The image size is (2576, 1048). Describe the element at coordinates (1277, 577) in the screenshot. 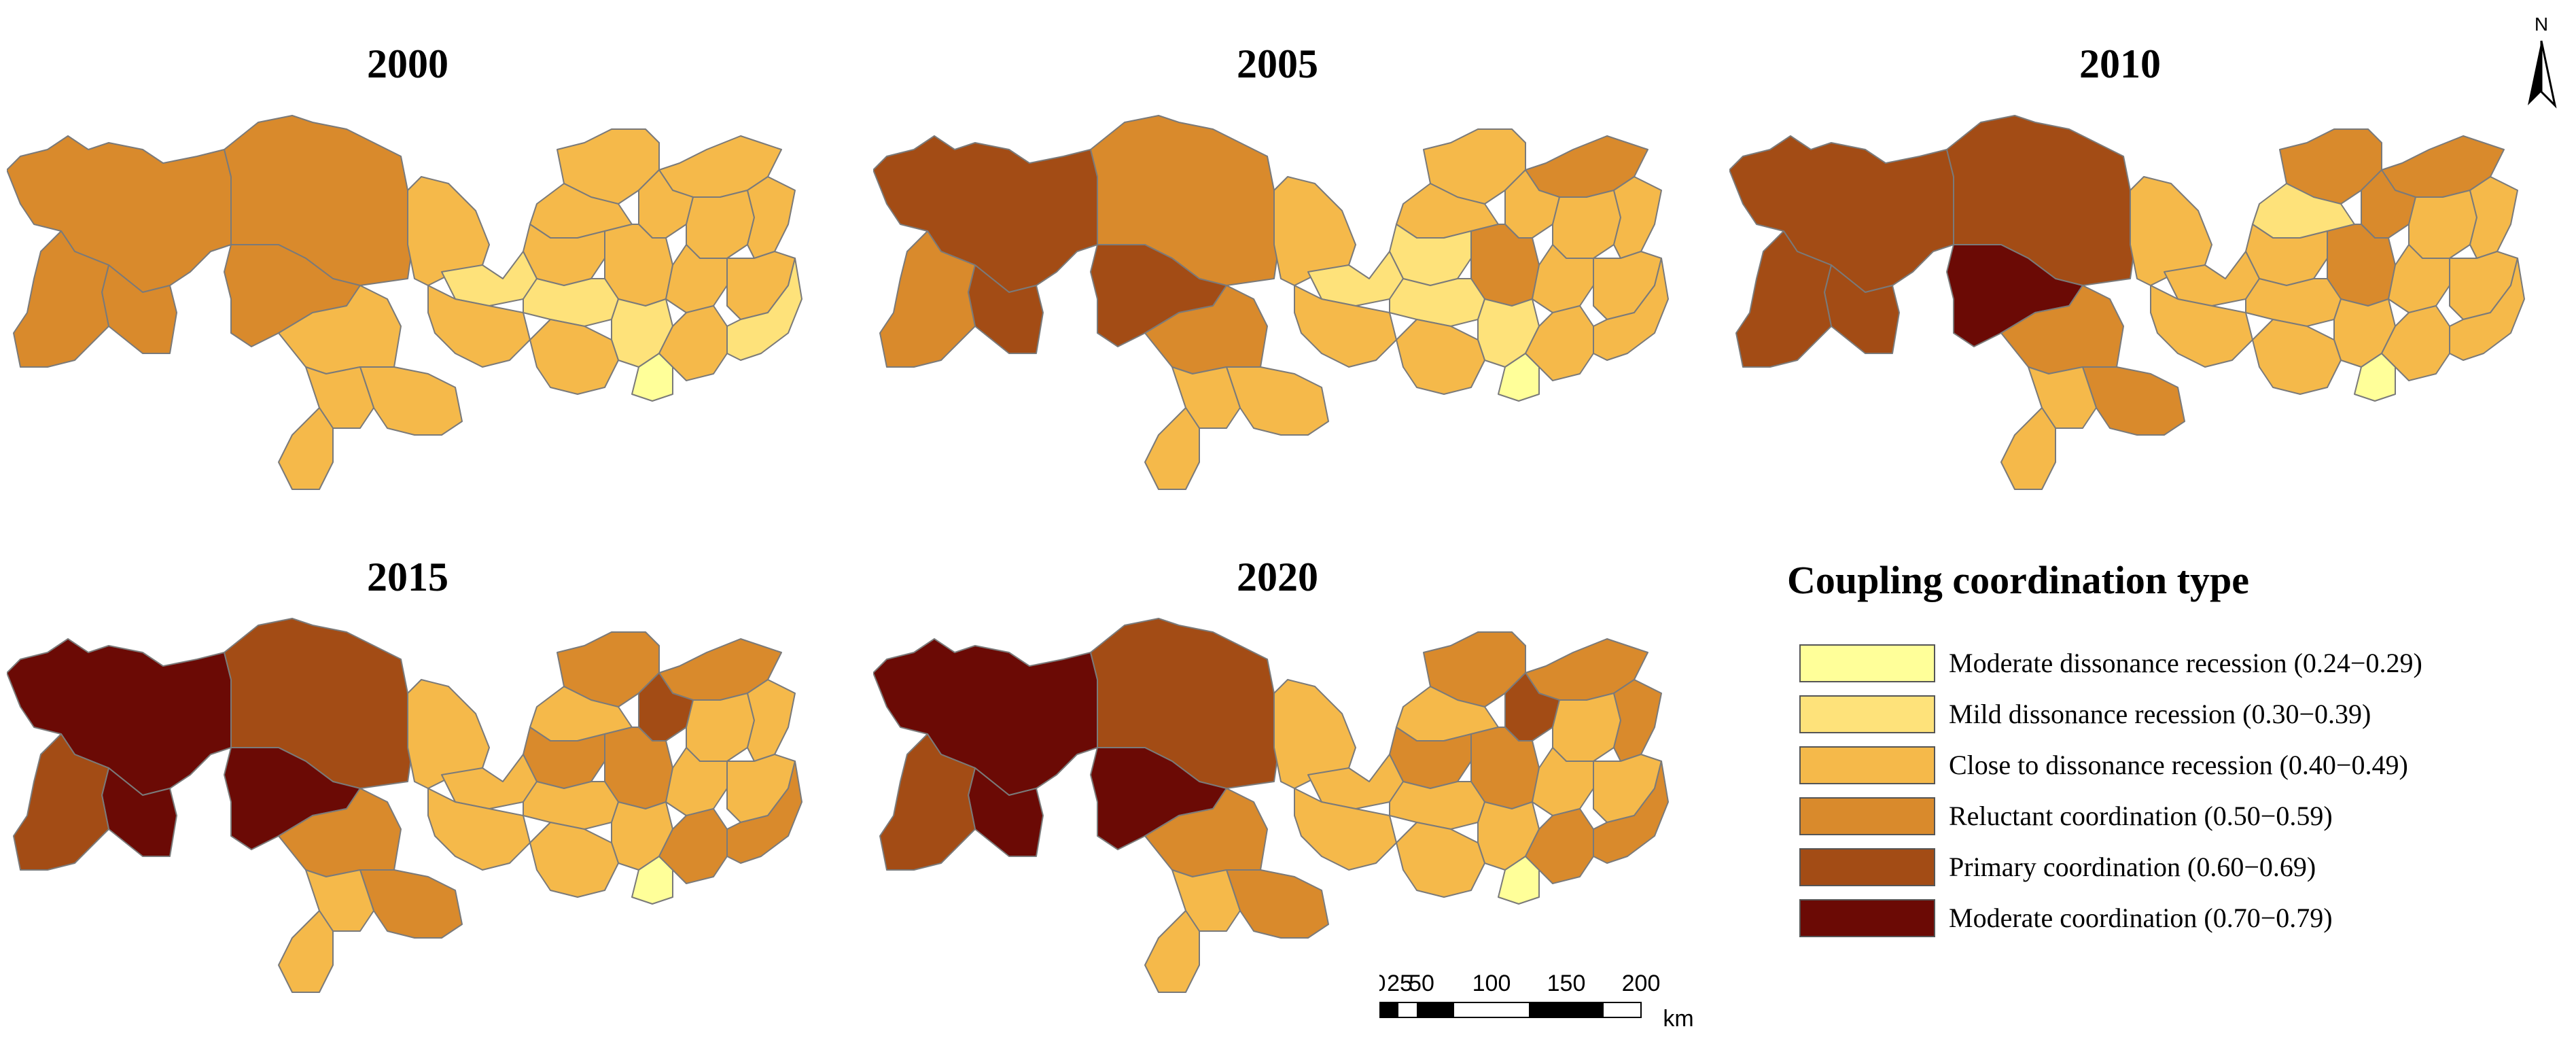

I see `map-title-2020: 2020` at that location.